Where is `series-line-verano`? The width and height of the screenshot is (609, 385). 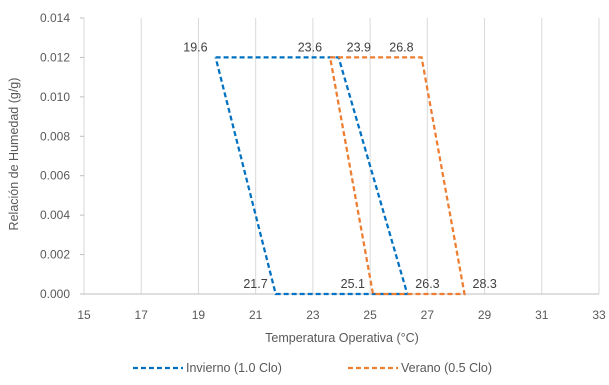 series-line-verano is located at coordinates (397, 176).